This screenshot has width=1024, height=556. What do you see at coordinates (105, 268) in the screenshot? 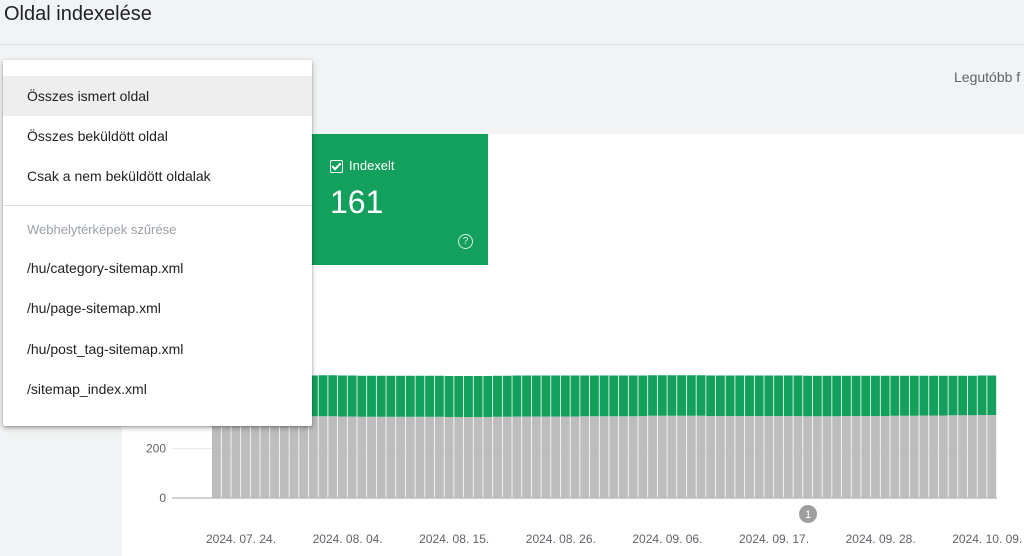
I see `menu-item-sitemap-category: /hu/category-sitemap.xml` at bounding box center [105, 268].